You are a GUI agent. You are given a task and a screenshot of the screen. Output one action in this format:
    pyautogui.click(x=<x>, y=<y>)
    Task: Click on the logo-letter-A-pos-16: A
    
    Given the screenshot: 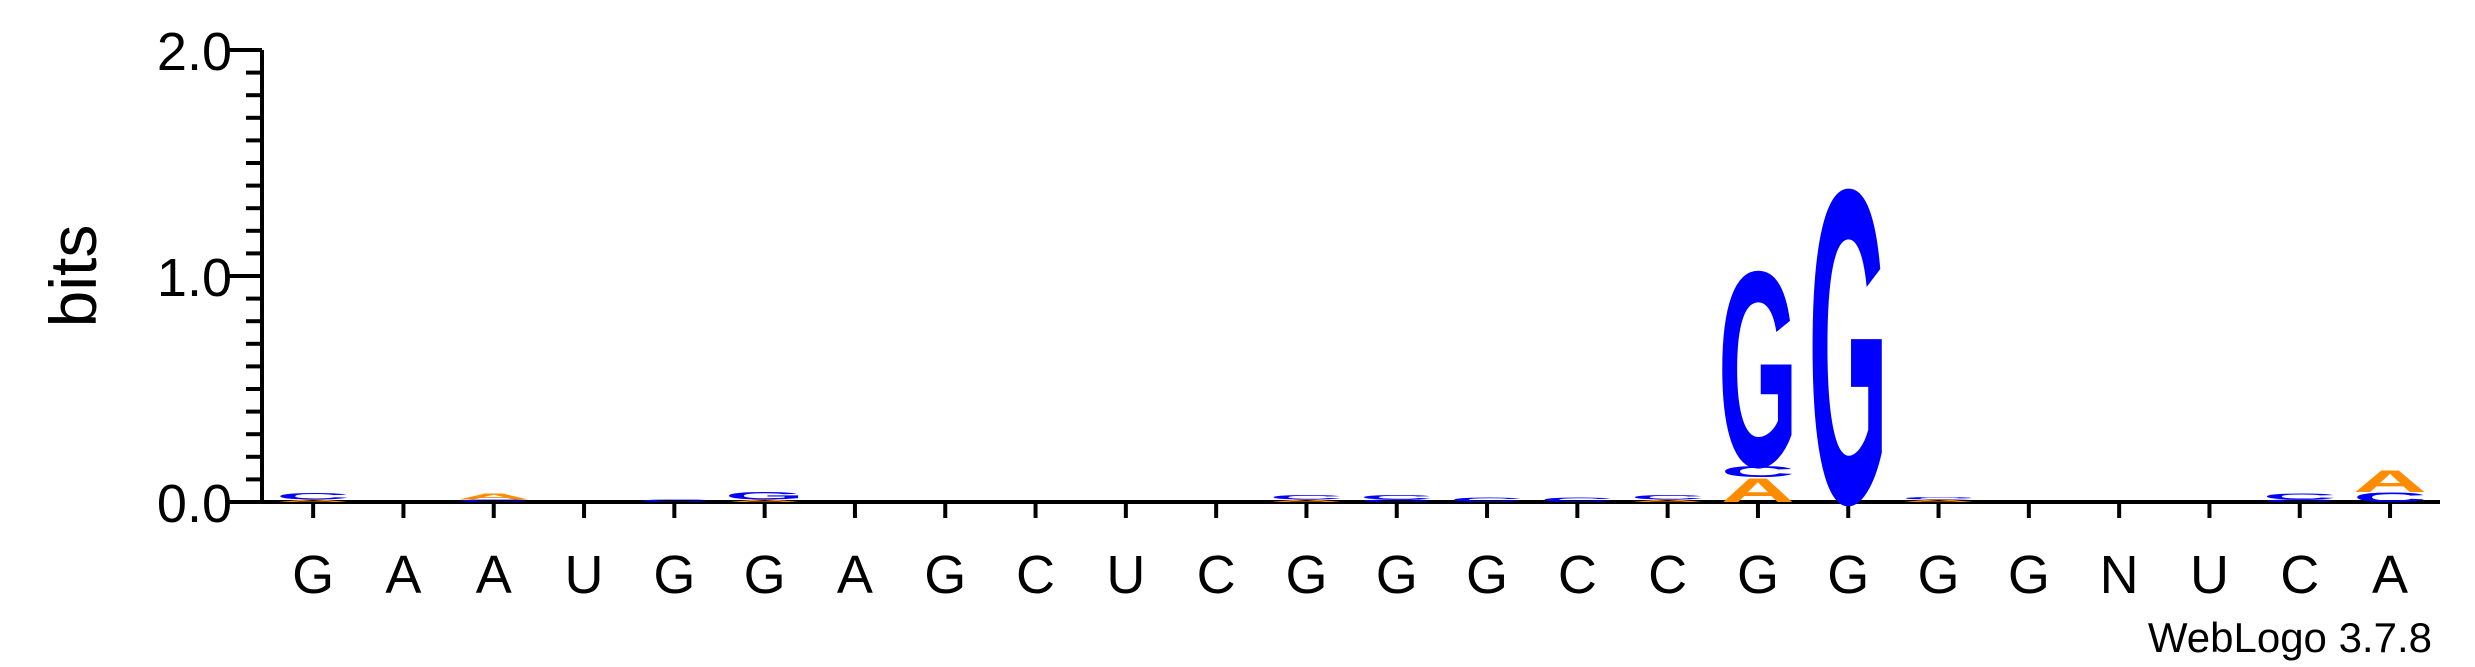 What is the action you would take?
    pyautogui.click(x=1668, y=501)
    